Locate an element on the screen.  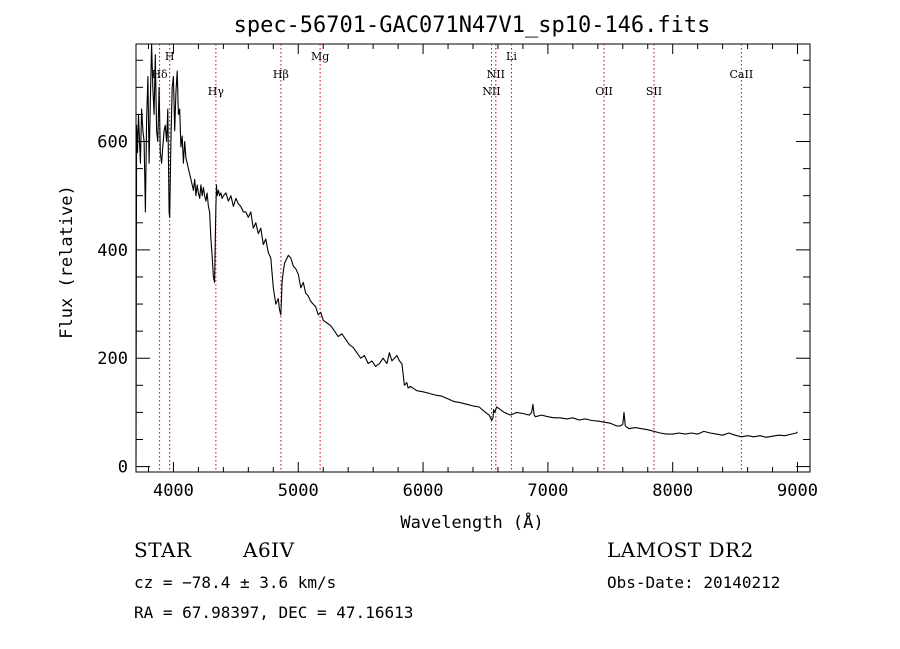
y-axis-label: Flux (relative) is located at coordinates (67, 262).